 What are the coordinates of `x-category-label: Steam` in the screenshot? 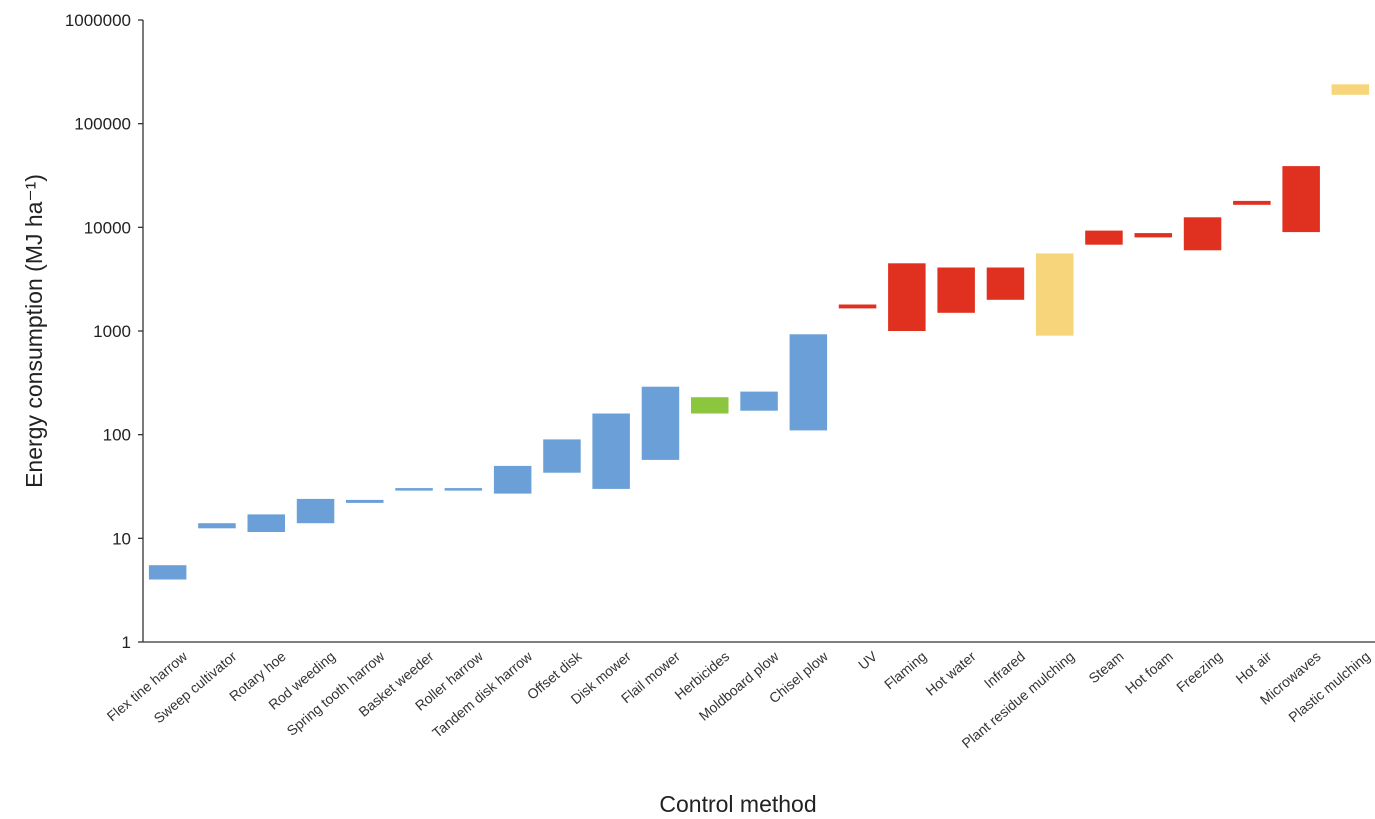 It's located at (1105, 667).